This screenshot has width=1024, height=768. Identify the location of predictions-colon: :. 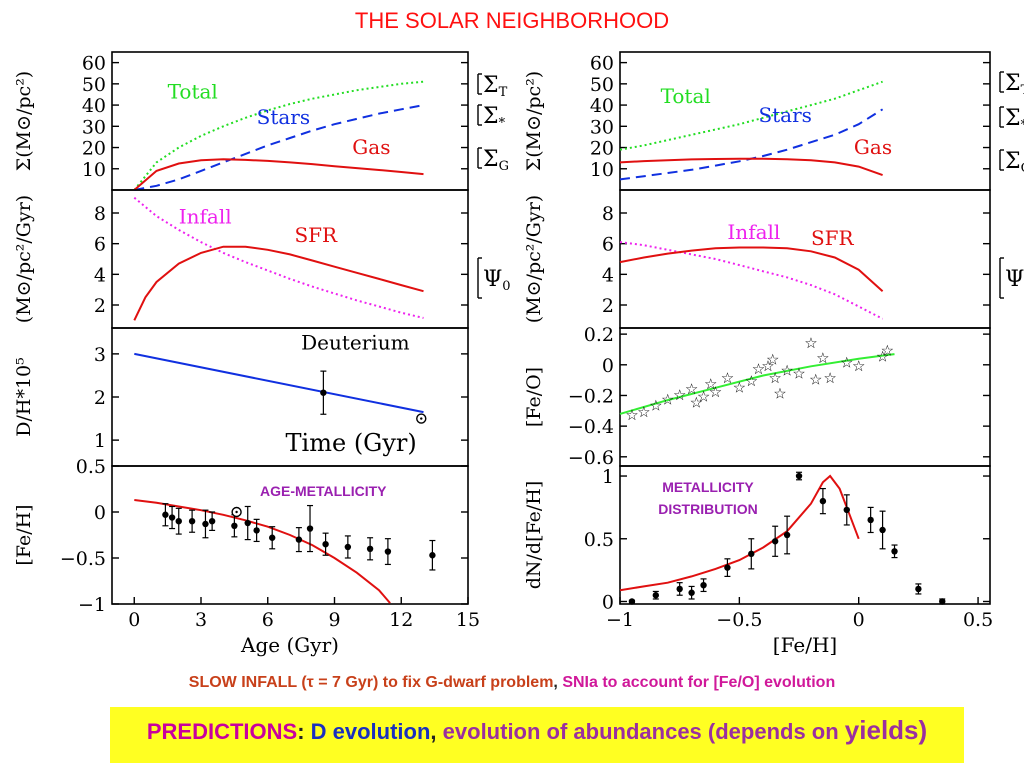
(304, 731).